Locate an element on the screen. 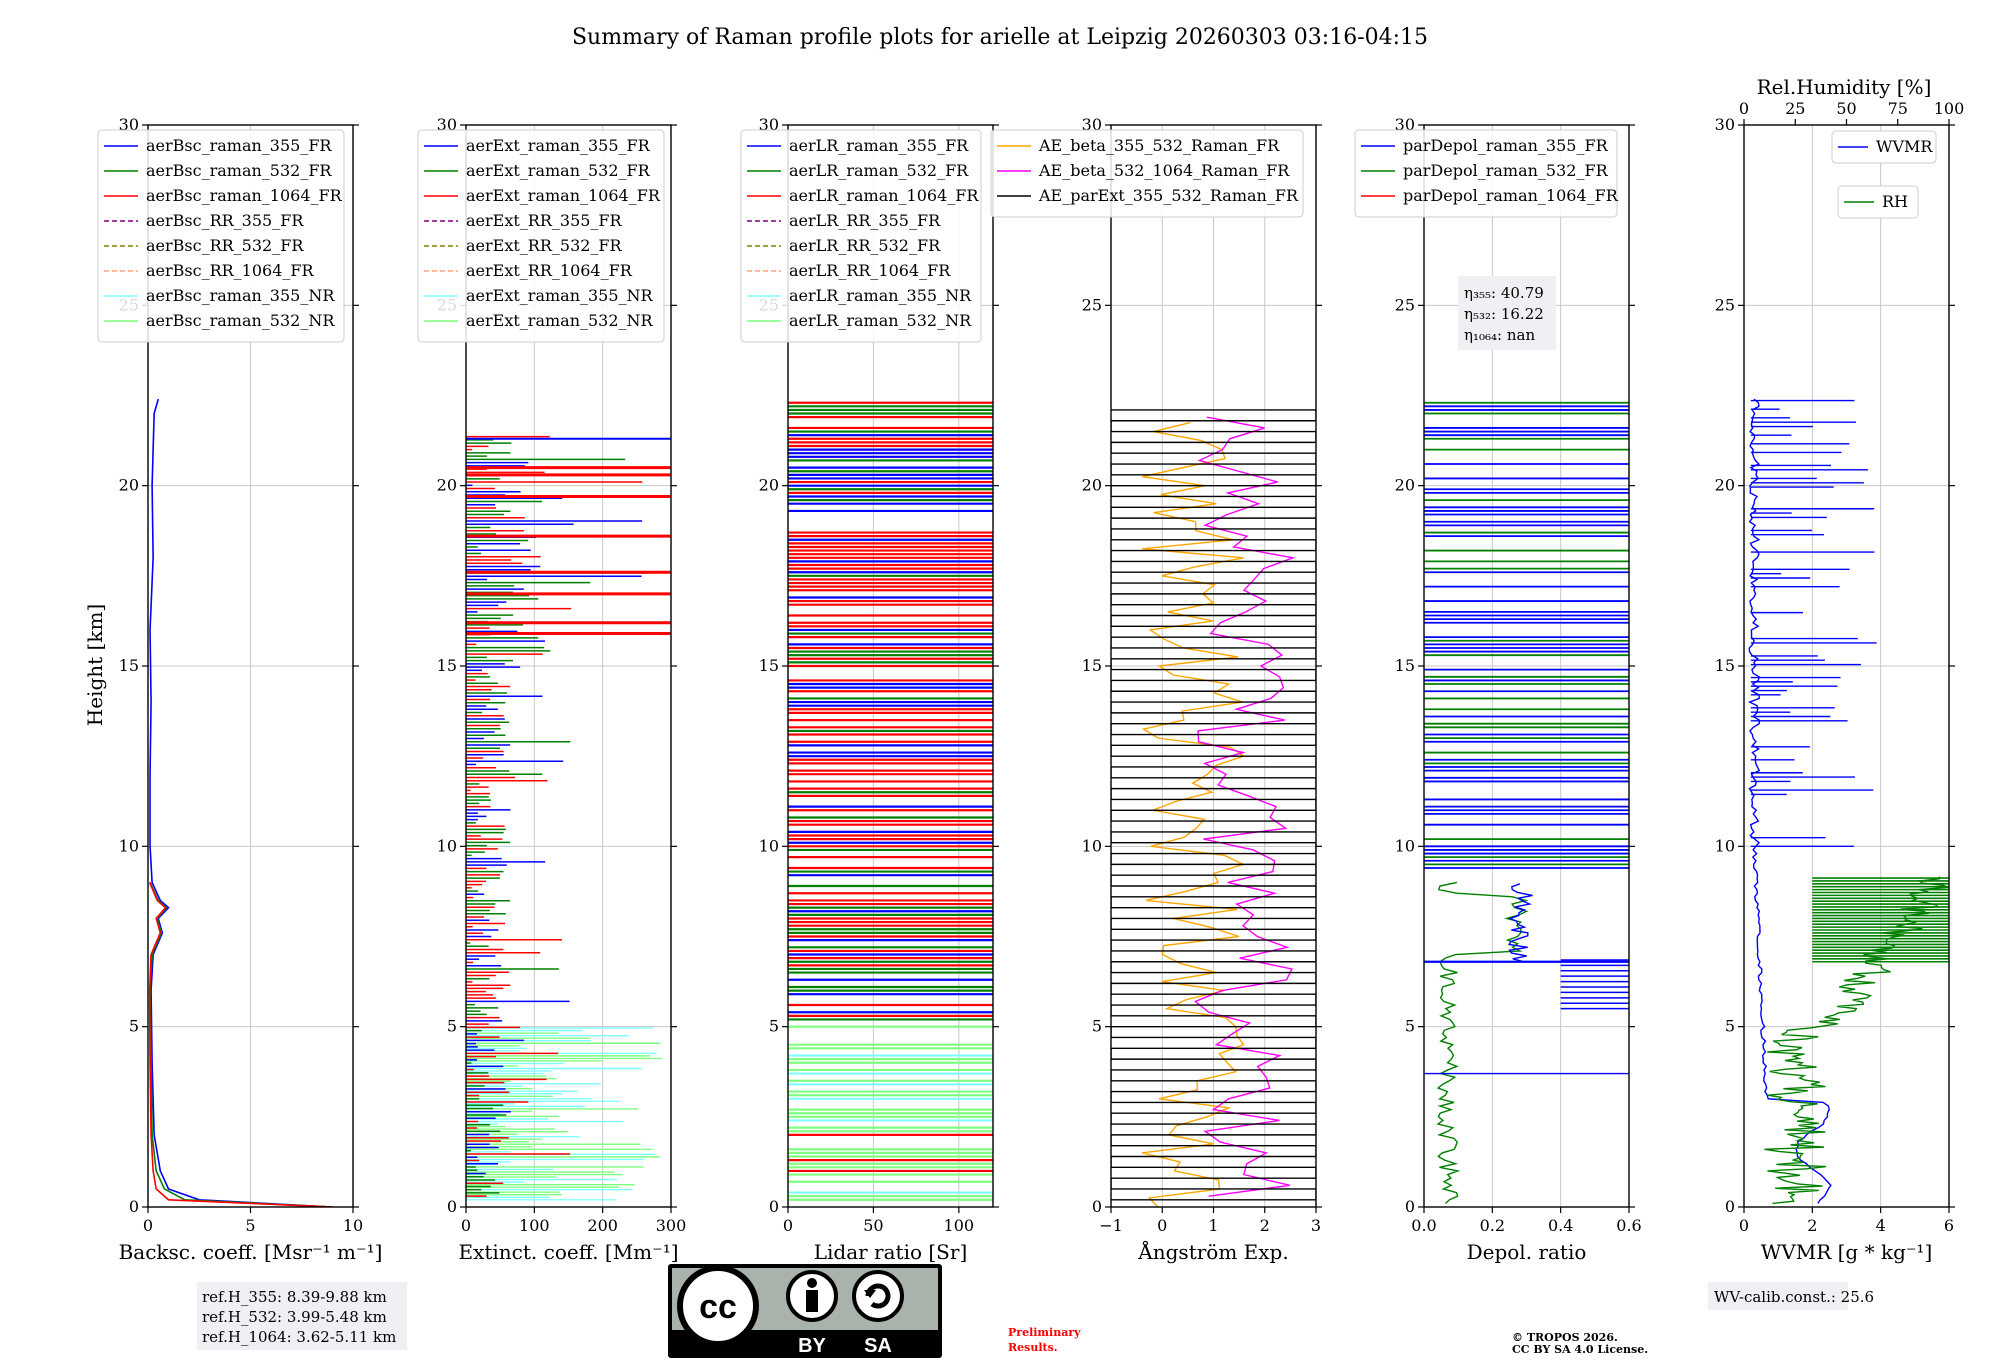 The height and width of the screenshot is (1360, 2000). legend-label: aerLR_RR_1064_FR is located at coordinates (870, 270).